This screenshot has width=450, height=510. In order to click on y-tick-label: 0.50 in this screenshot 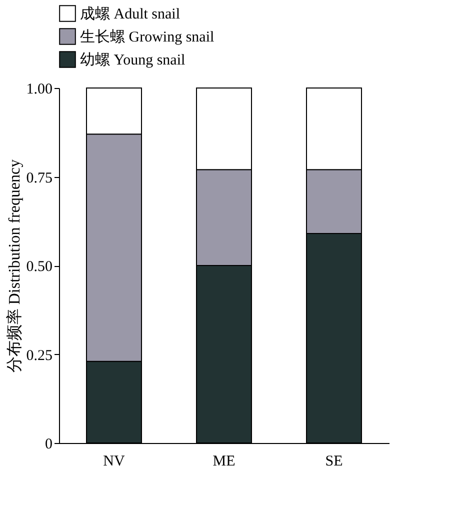, I will do `click(39, 267)`.